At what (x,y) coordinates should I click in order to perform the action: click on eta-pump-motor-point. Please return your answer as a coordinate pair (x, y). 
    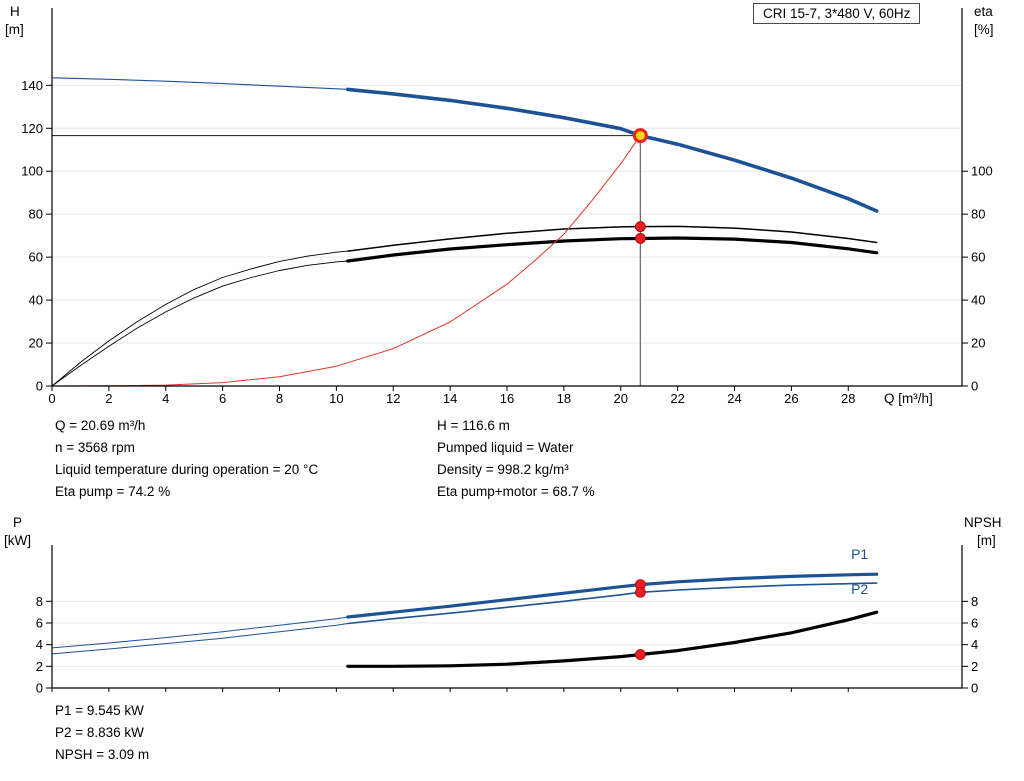
    Looking at the image, I should click on (640, 238).